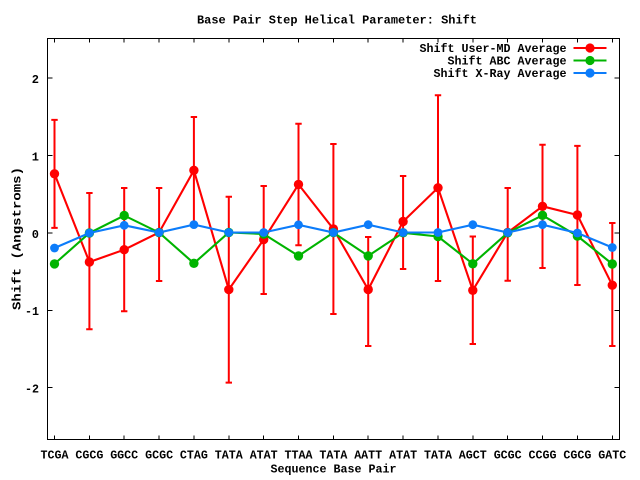 The width and height of the screenshot is (640, 480). What do you see at coordinates (493, 49) in the screenshot?
I see `svg-text: Shift User-MD Average` at bounding box center [493, 49].